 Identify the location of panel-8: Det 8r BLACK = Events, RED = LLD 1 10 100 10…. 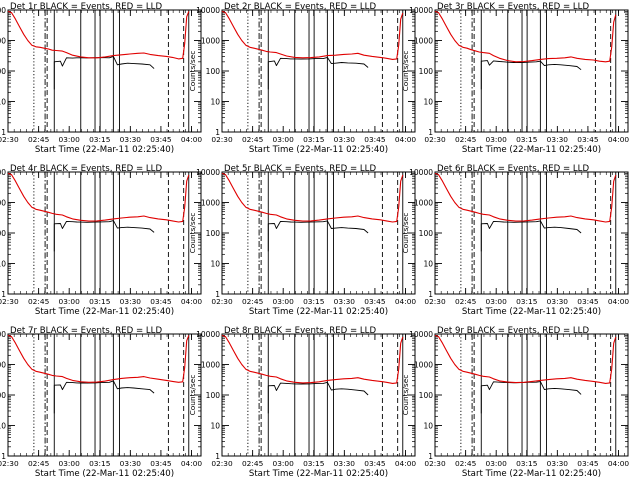
(302, 402).